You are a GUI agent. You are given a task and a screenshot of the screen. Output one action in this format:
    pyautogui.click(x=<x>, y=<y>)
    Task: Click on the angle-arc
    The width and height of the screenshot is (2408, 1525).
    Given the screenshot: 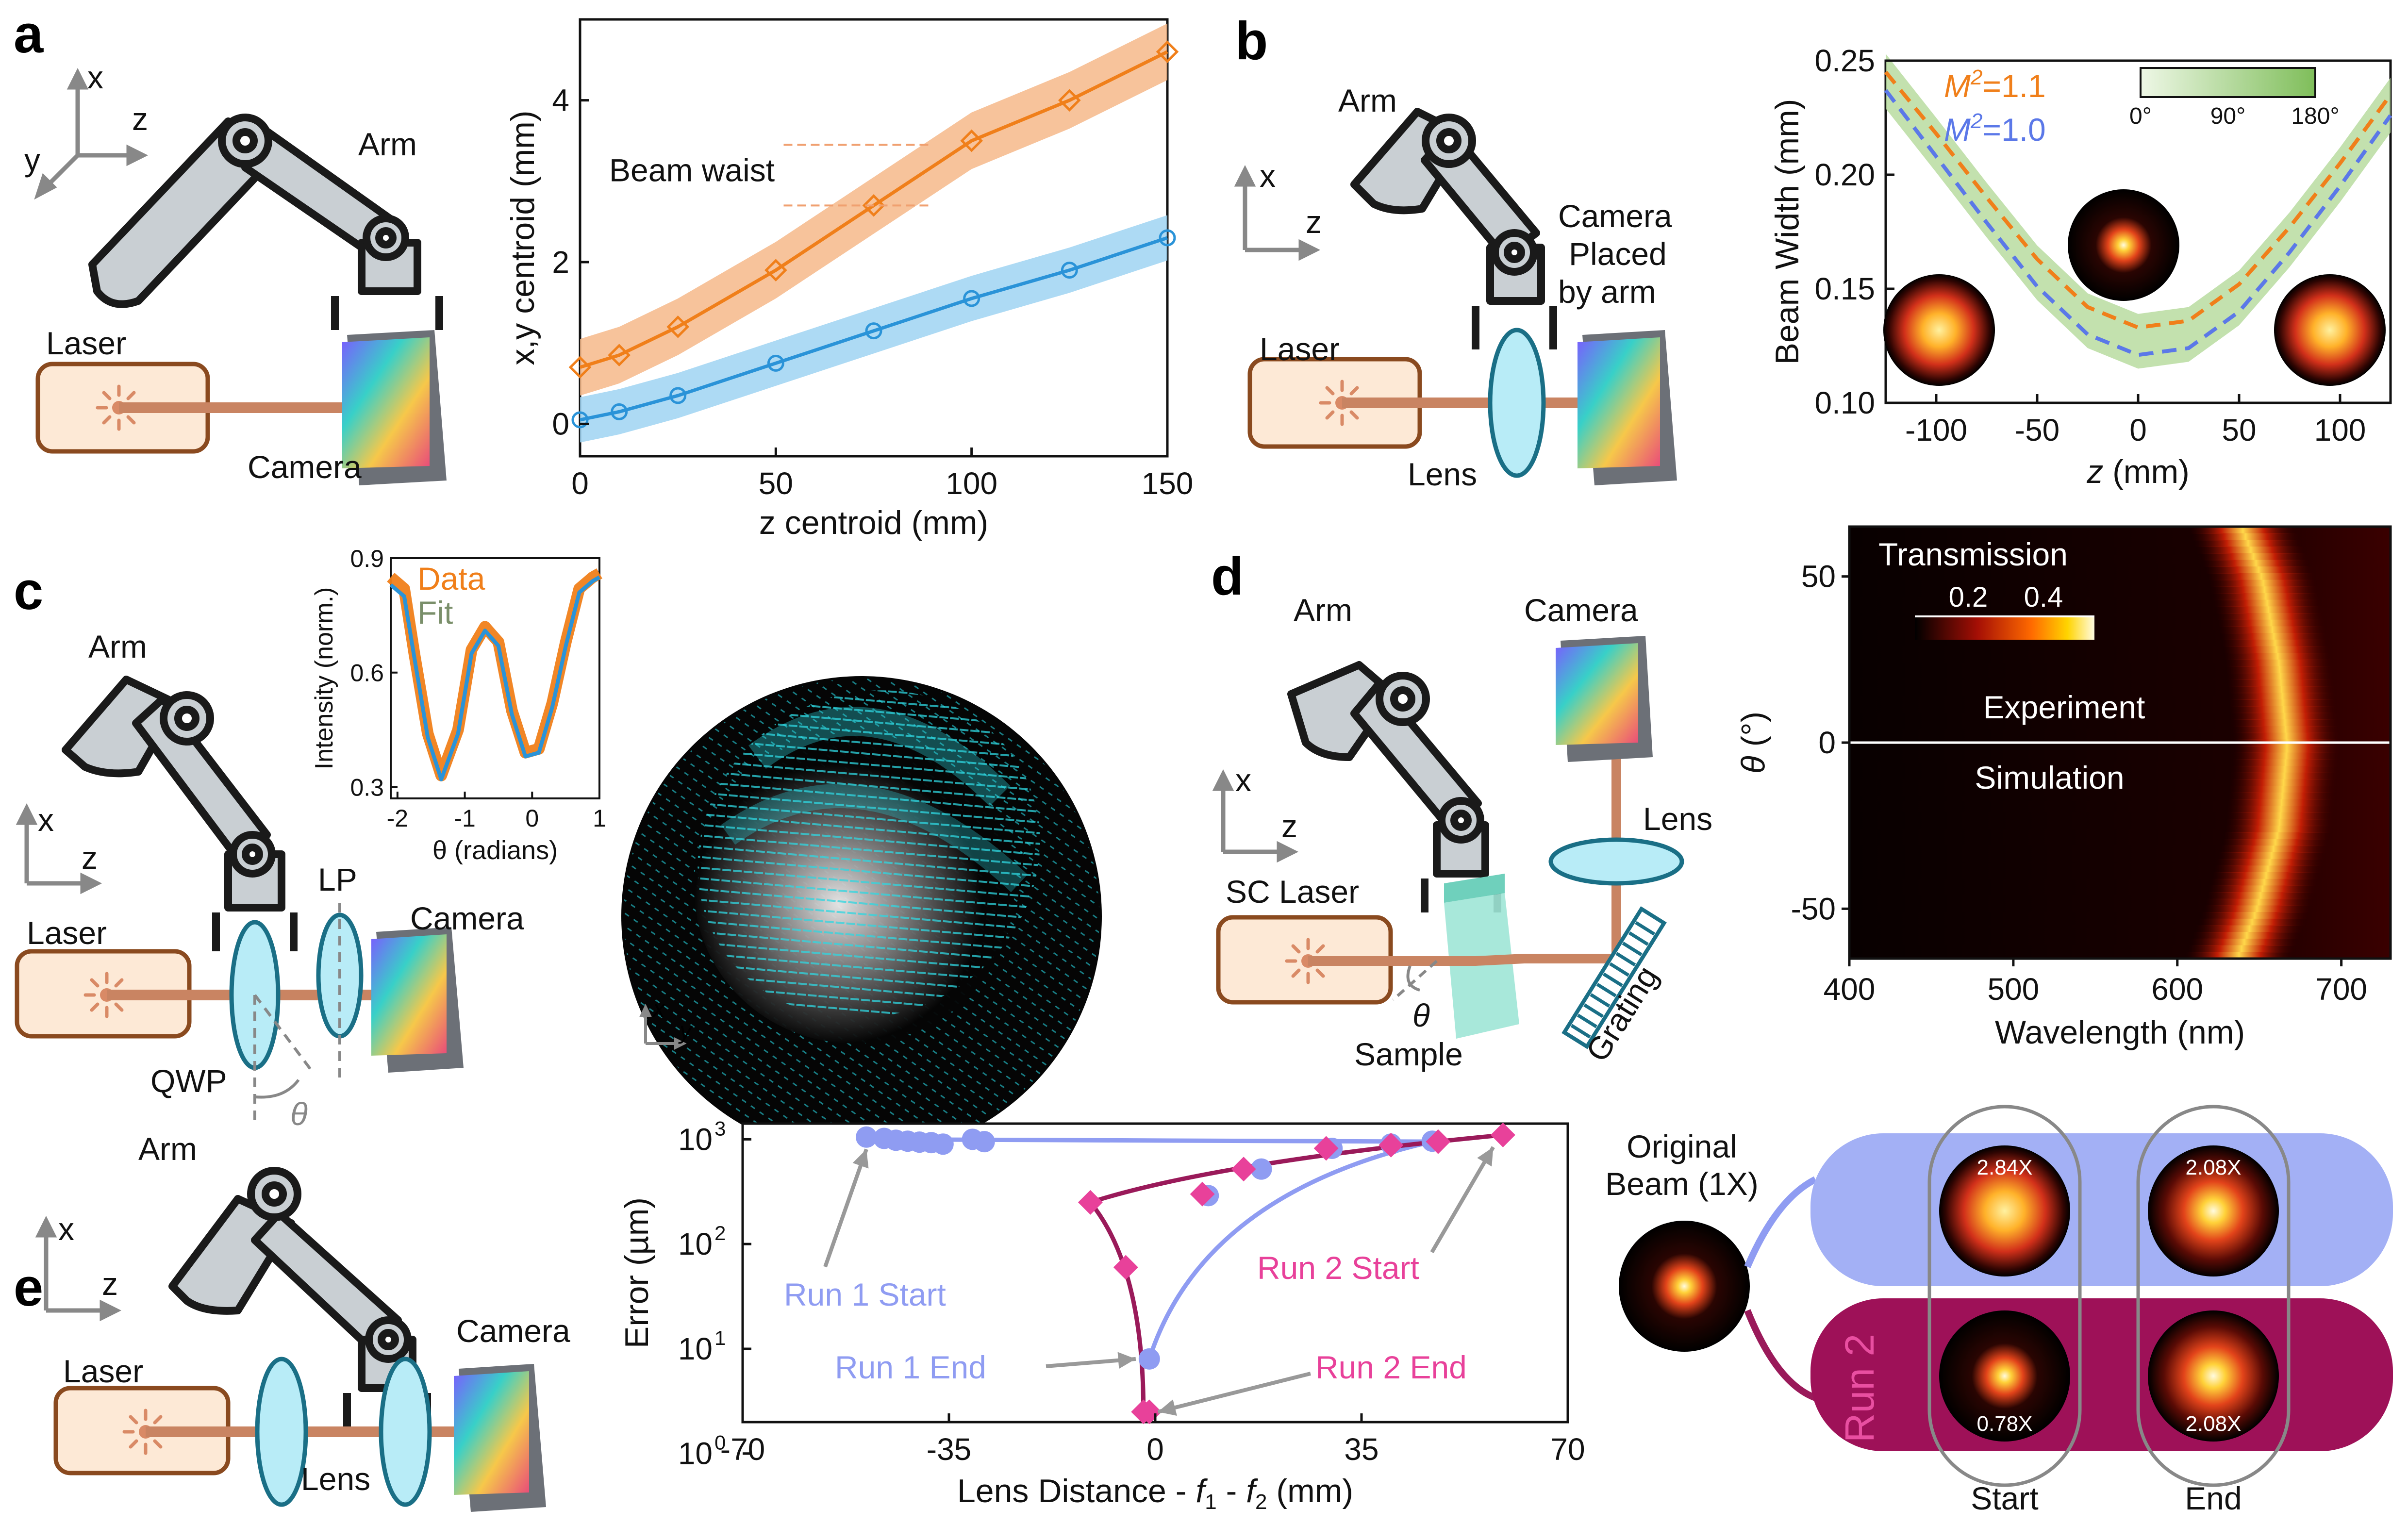 What is the action you would take?
    pyautogui.click(x=277, y=1089)
    